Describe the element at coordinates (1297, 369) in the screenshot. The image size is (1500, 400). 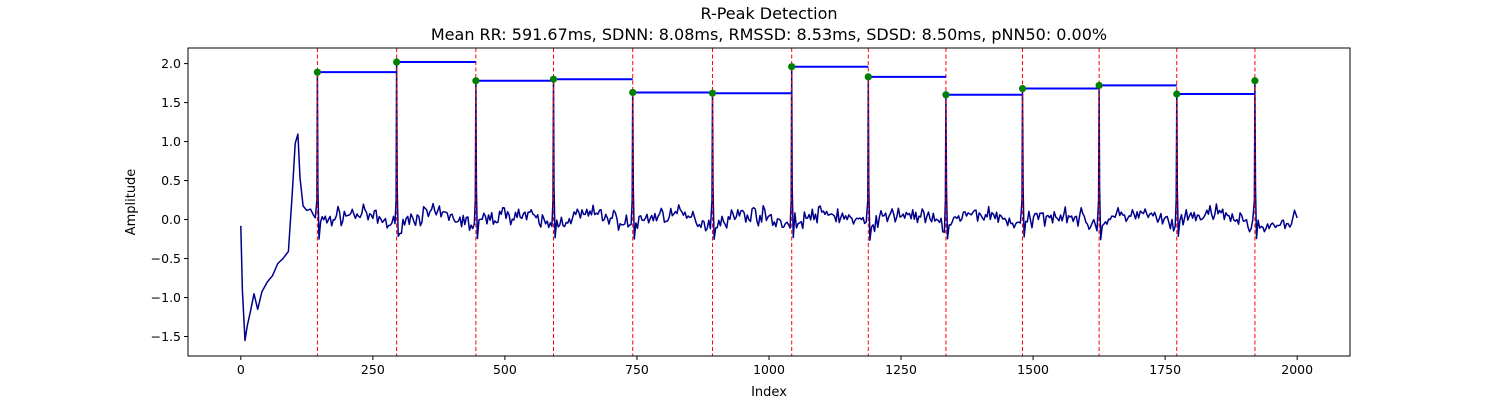
I see `x-tick-label: 2000` at that location.